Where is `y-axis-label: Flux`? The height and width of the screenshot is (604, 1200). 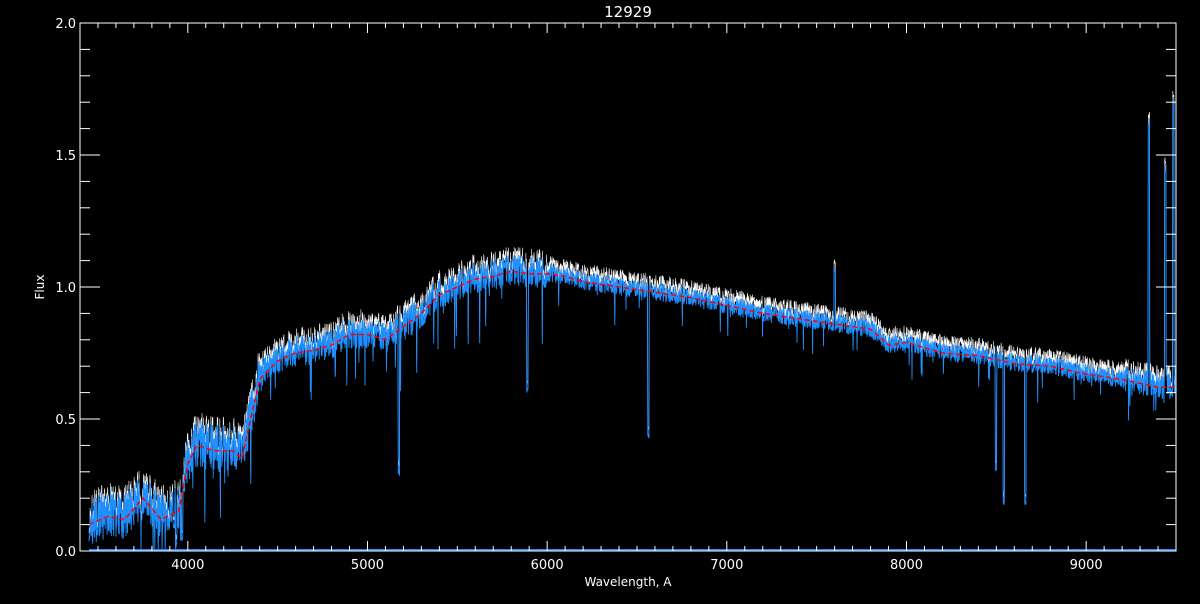
y-axis-label: Flux is located at coordinates (40, 287).